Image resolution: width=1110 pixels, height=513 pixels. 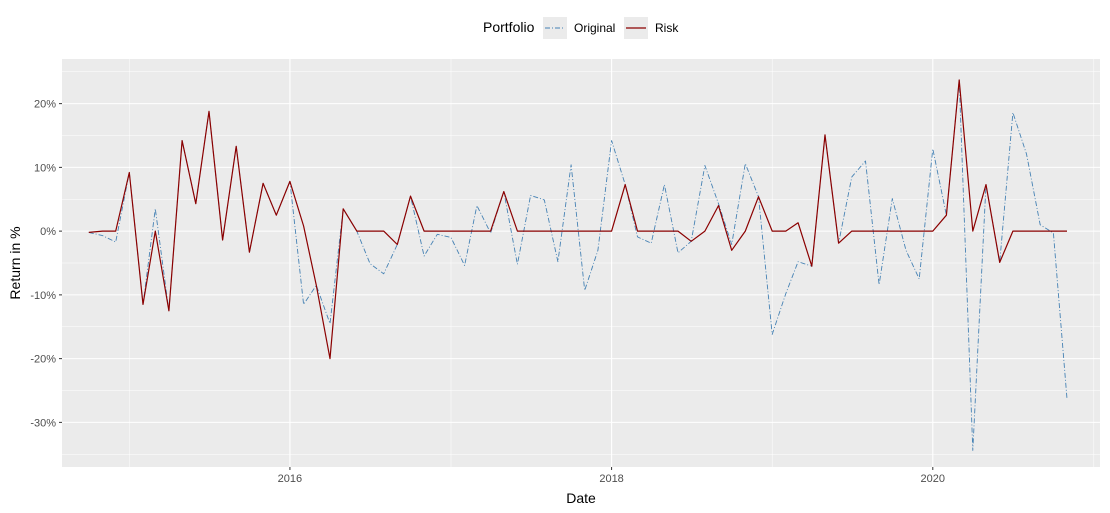 I want to click on y-axis: 20% 10% 0% -10% -20% -30%, so click(x=46, y=264).